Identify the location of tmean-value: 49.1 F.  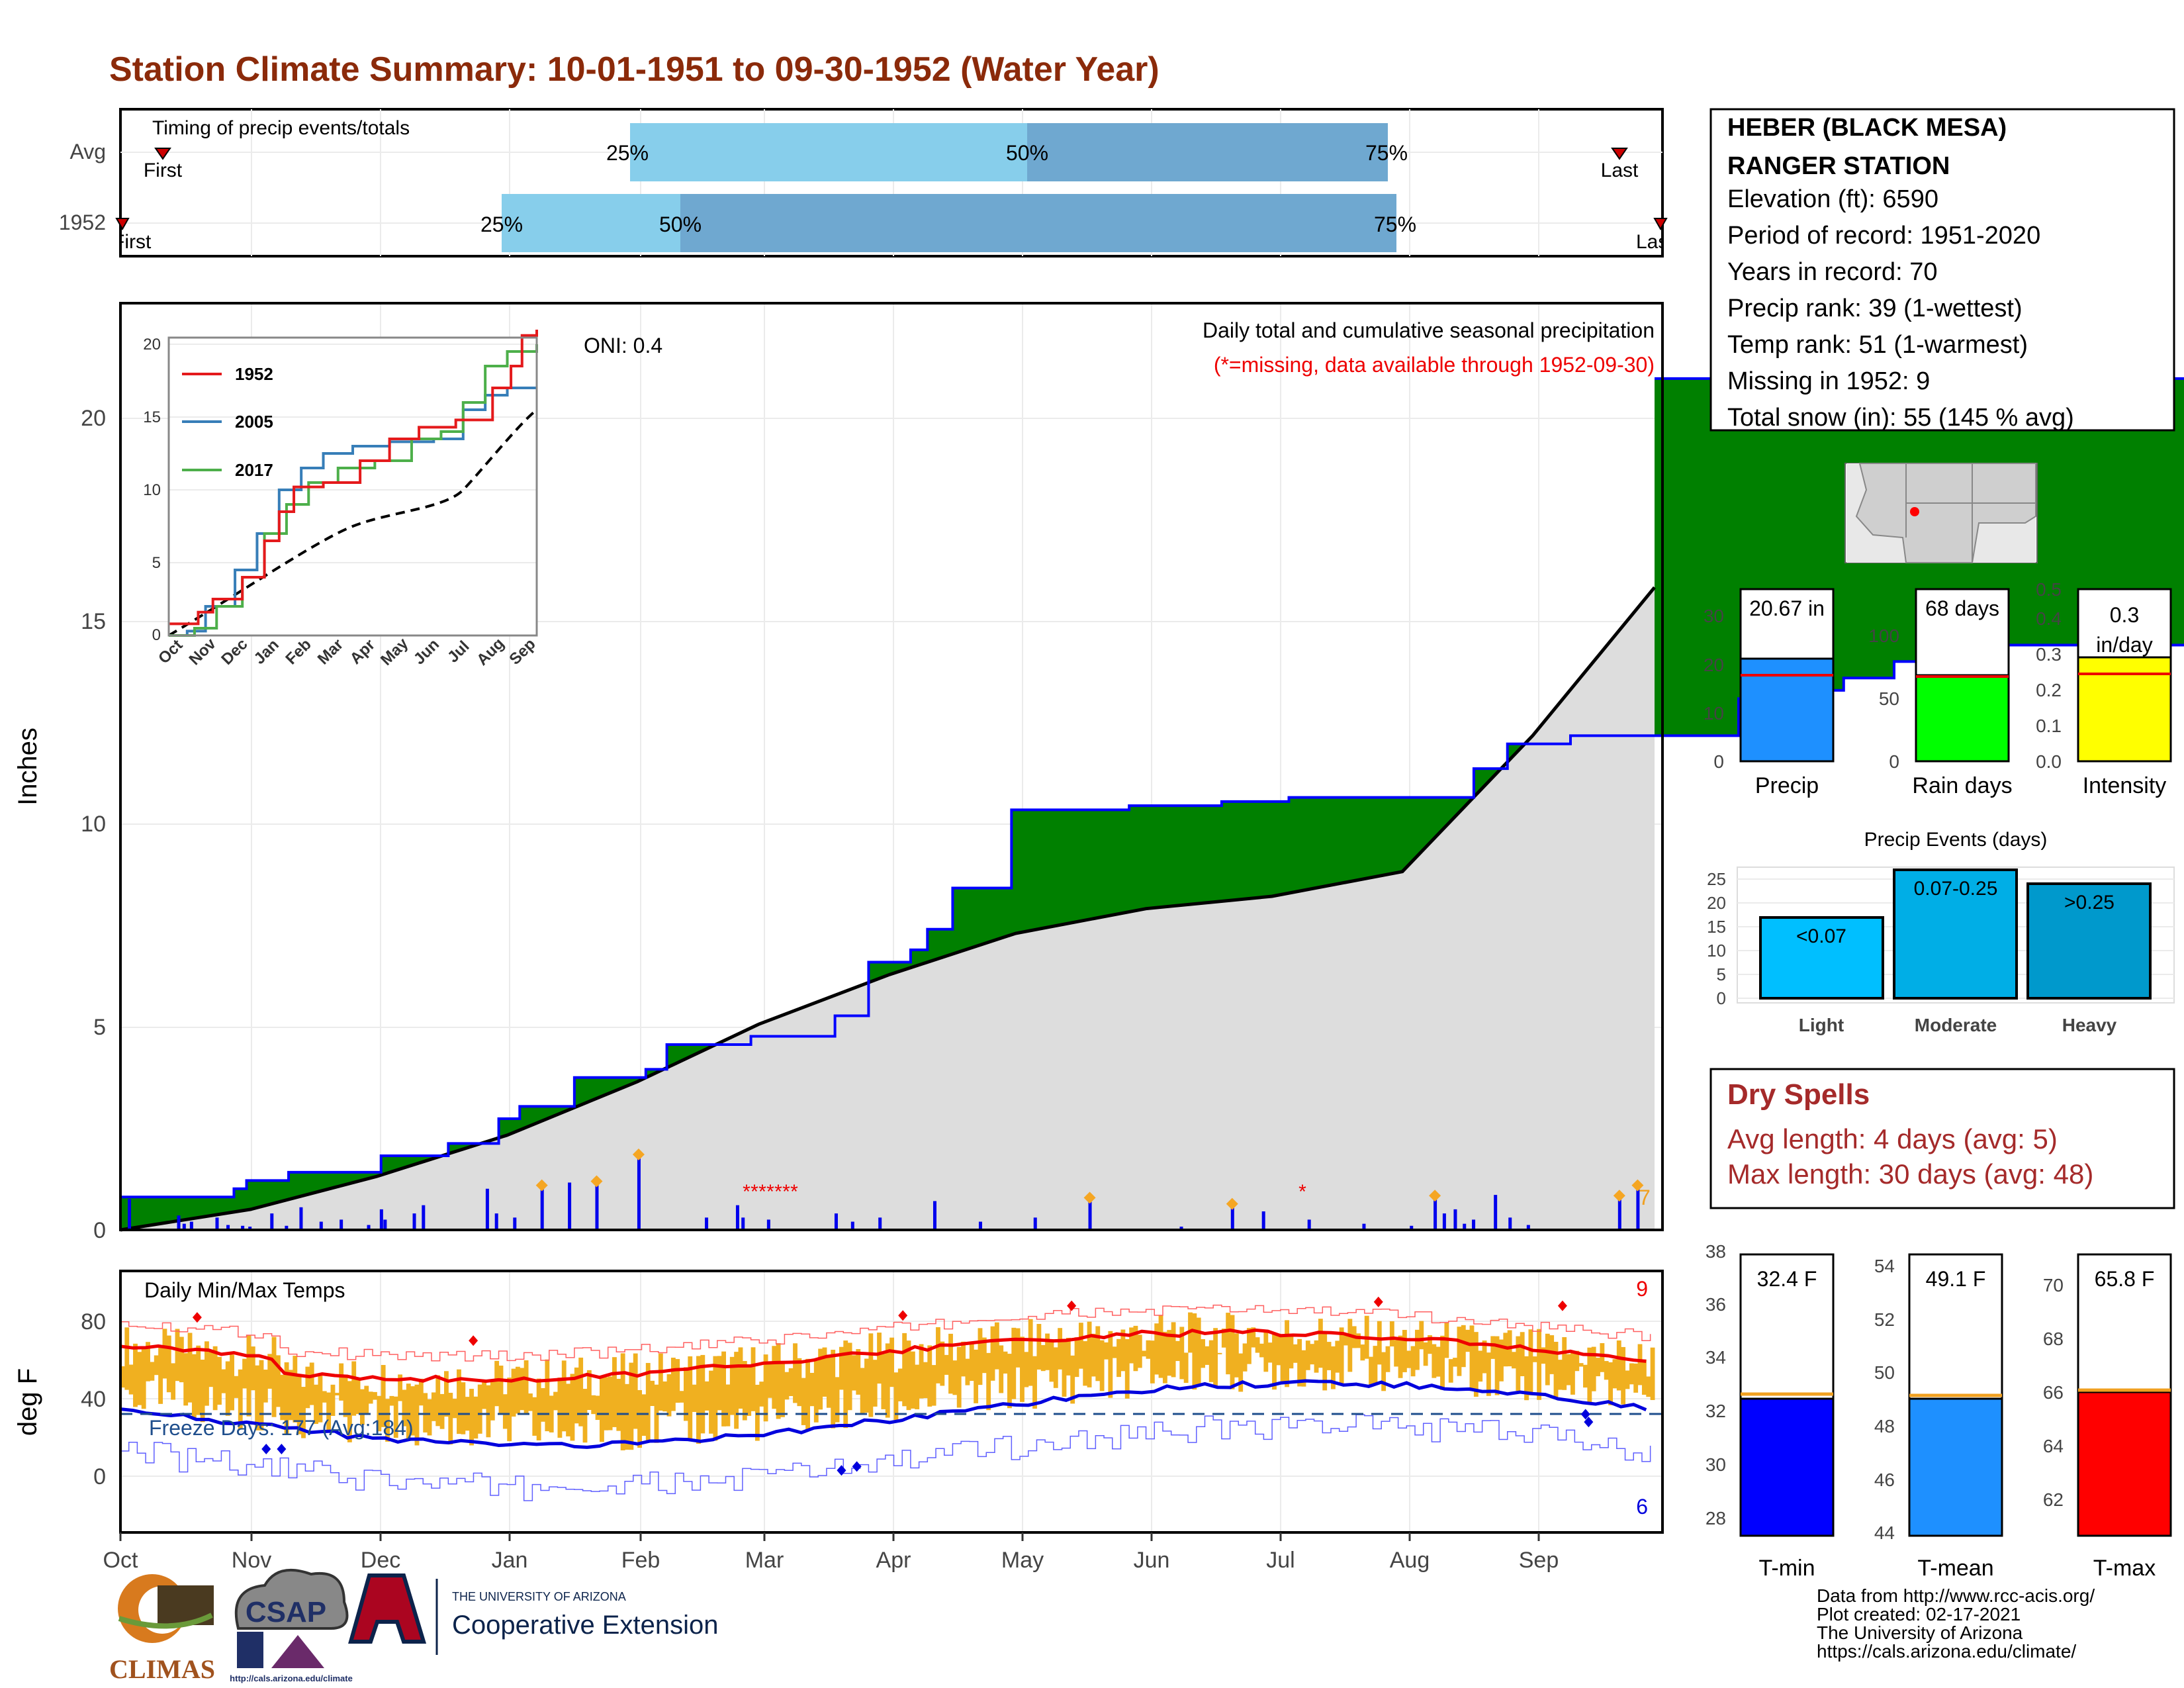
(1956, 1279).